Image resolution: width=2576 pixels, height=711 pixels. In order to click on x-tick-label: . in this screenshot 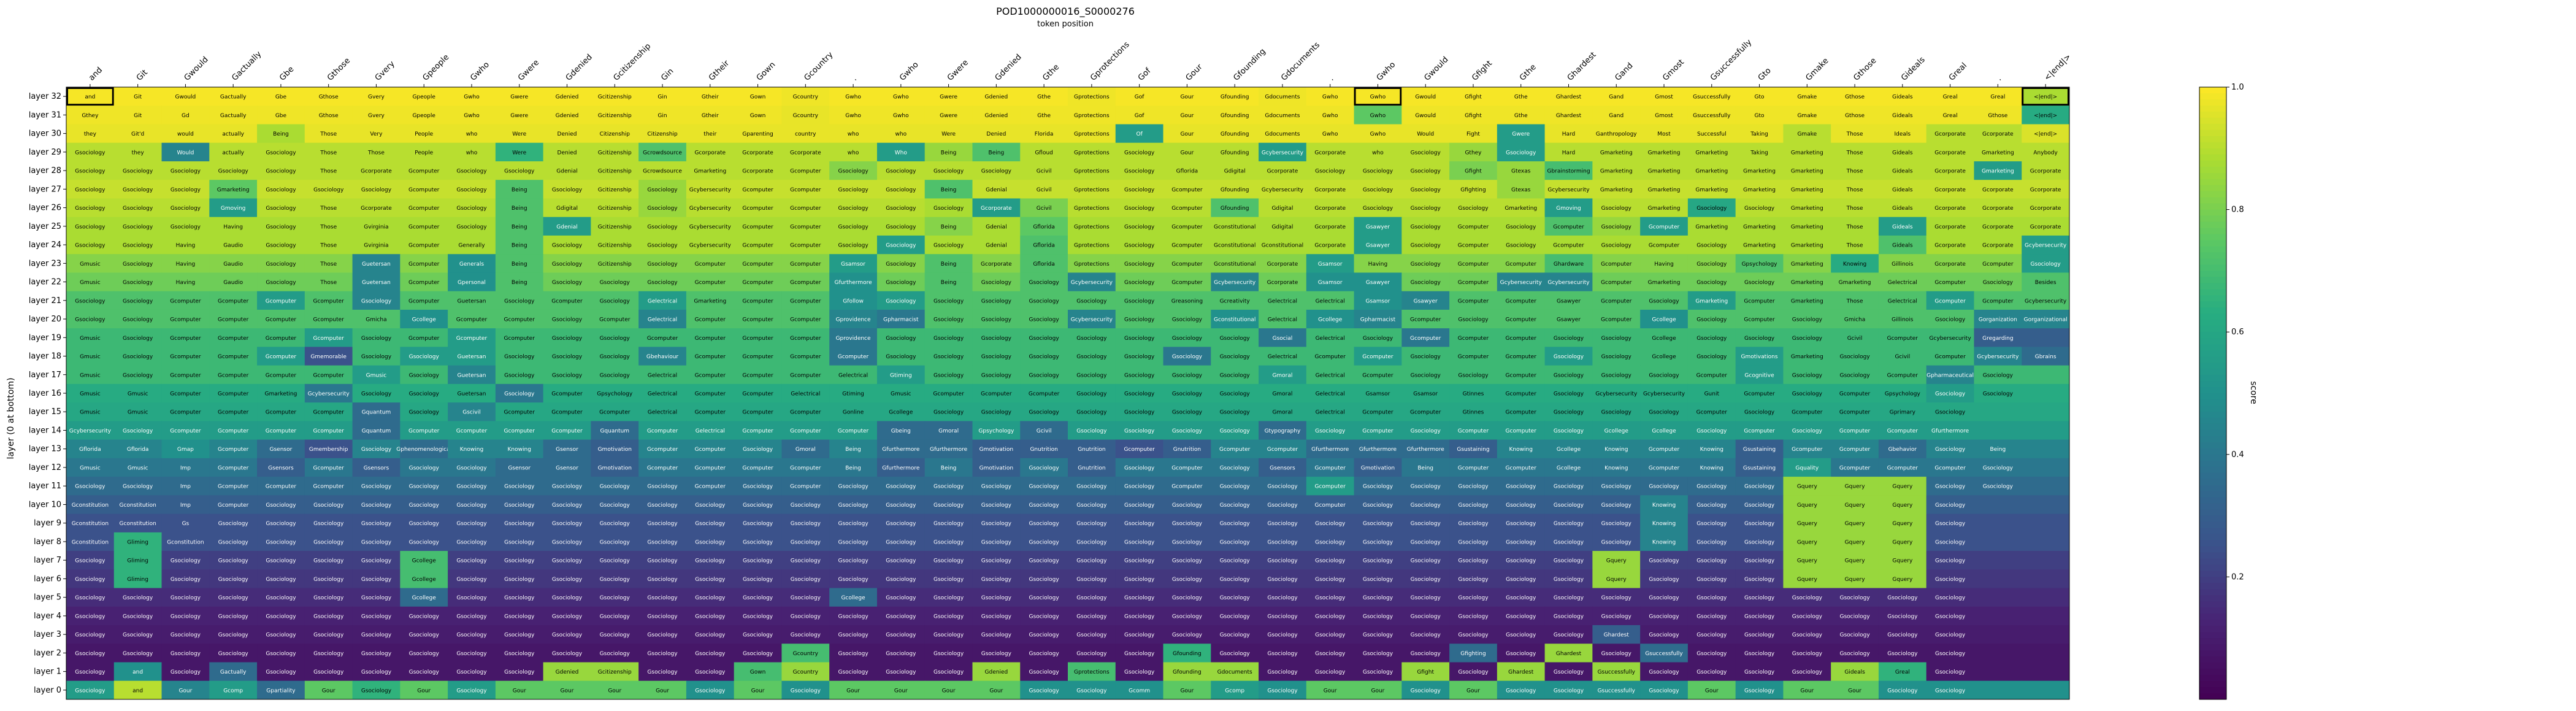, I will do `click(854, 78)`.